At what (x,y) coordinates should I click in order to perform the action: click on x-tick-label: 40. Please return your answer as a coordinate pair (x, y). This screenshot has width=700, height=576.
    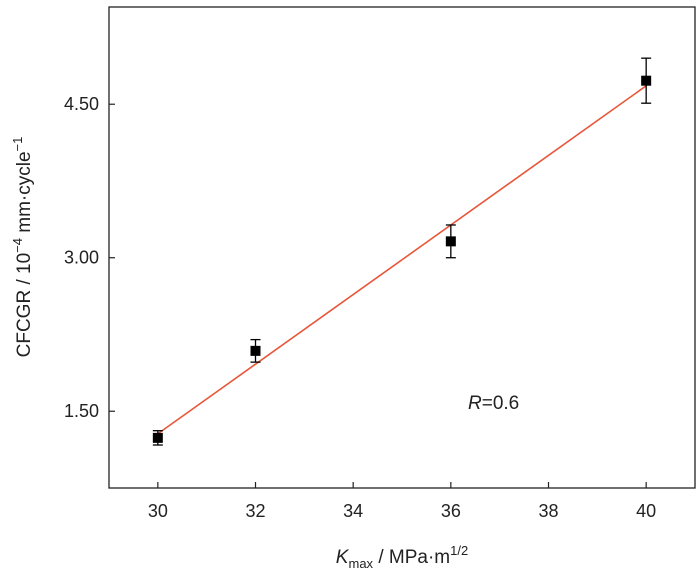
    Looking at the image, I should click on (646, 511).